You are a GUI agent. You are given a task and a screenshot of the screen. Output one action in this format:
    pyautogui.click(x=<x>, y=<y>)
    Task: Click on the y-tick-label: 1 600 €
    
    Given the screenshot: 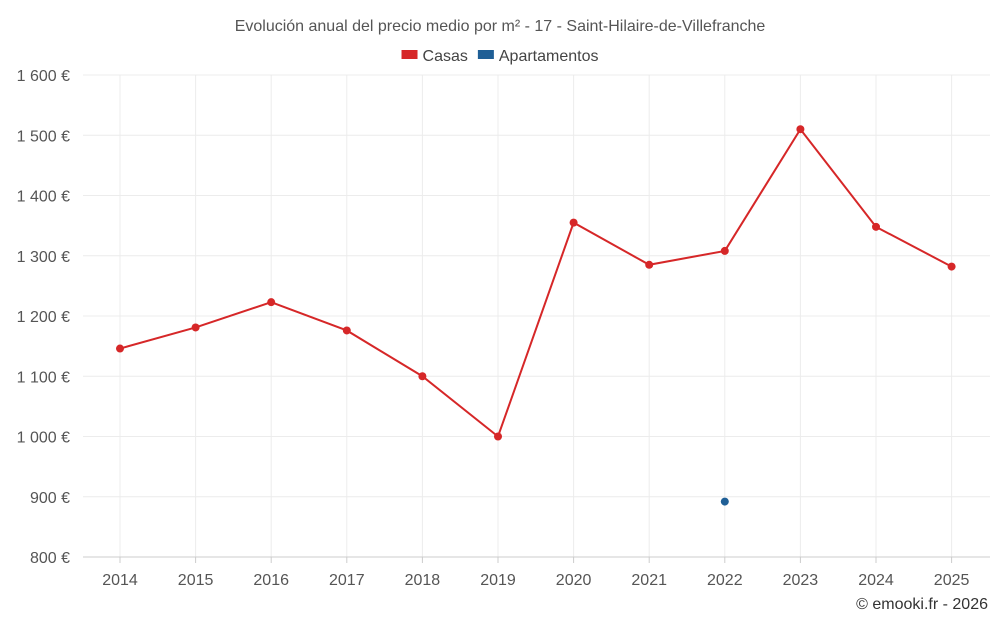 What is the action you would take?
    pyautogui.click(x=43, y=76)
    